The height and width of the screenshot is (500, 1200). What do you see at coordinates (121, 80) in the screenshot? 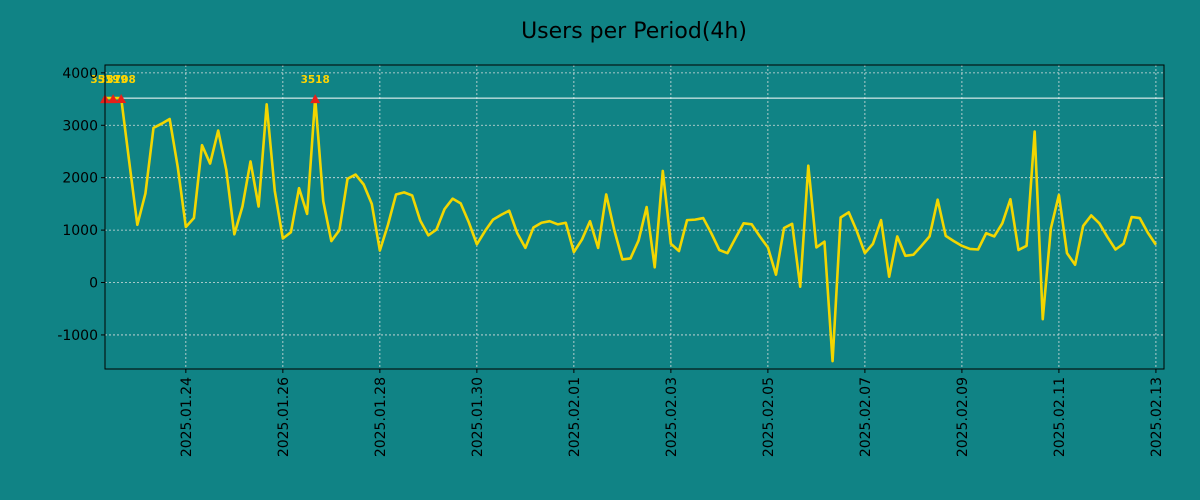
I see `peak-label: 3708` at bounding box center [121, 80].